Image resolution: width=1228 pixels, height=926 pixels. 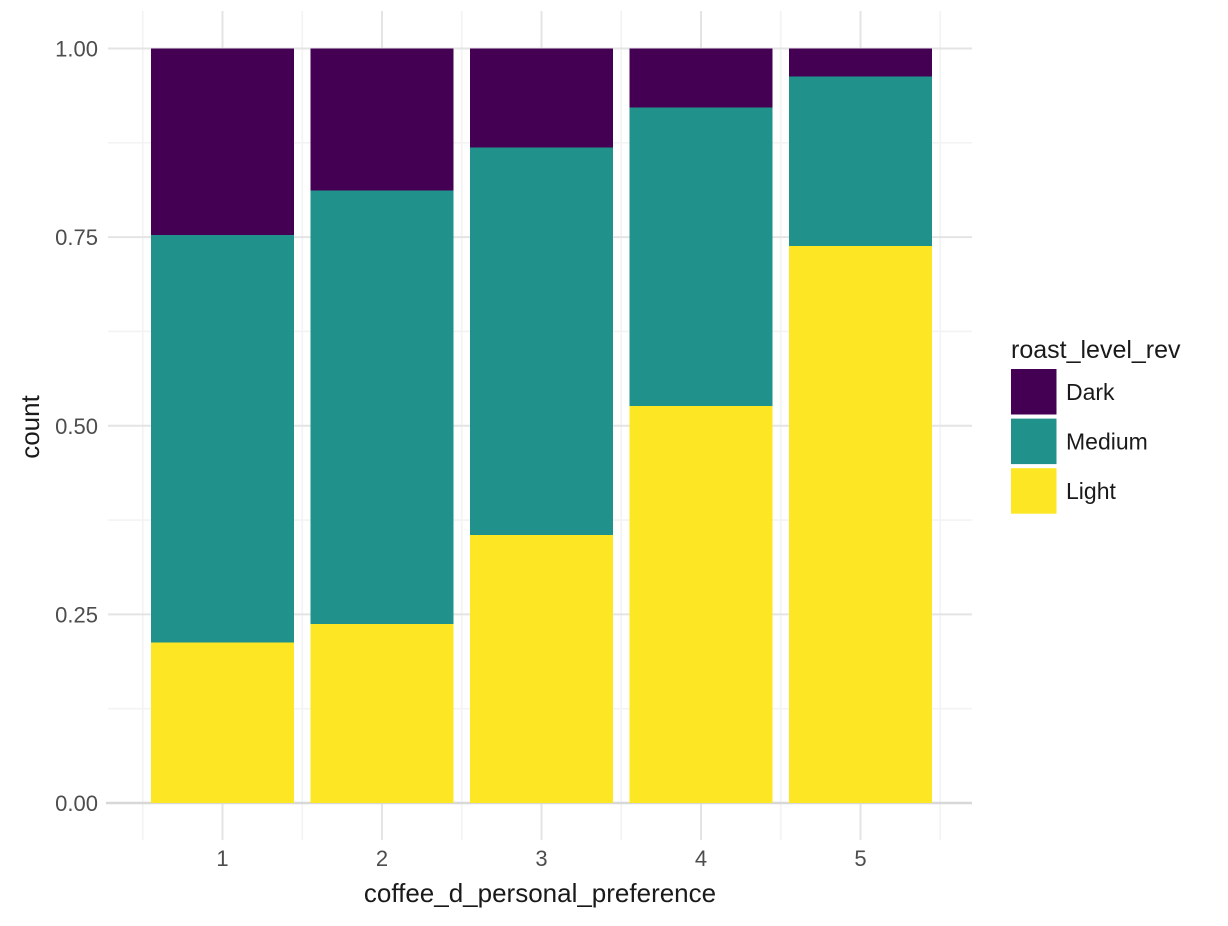 I want to click on y-tick-label: 1.00, so click(x=76, y=49).